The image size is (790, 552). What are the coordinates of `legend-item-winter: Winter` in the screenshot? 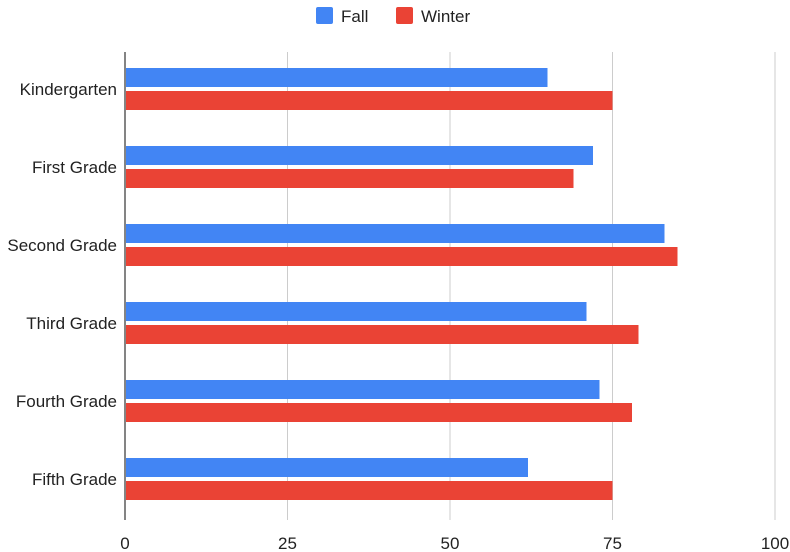 It's located at (433, 16).